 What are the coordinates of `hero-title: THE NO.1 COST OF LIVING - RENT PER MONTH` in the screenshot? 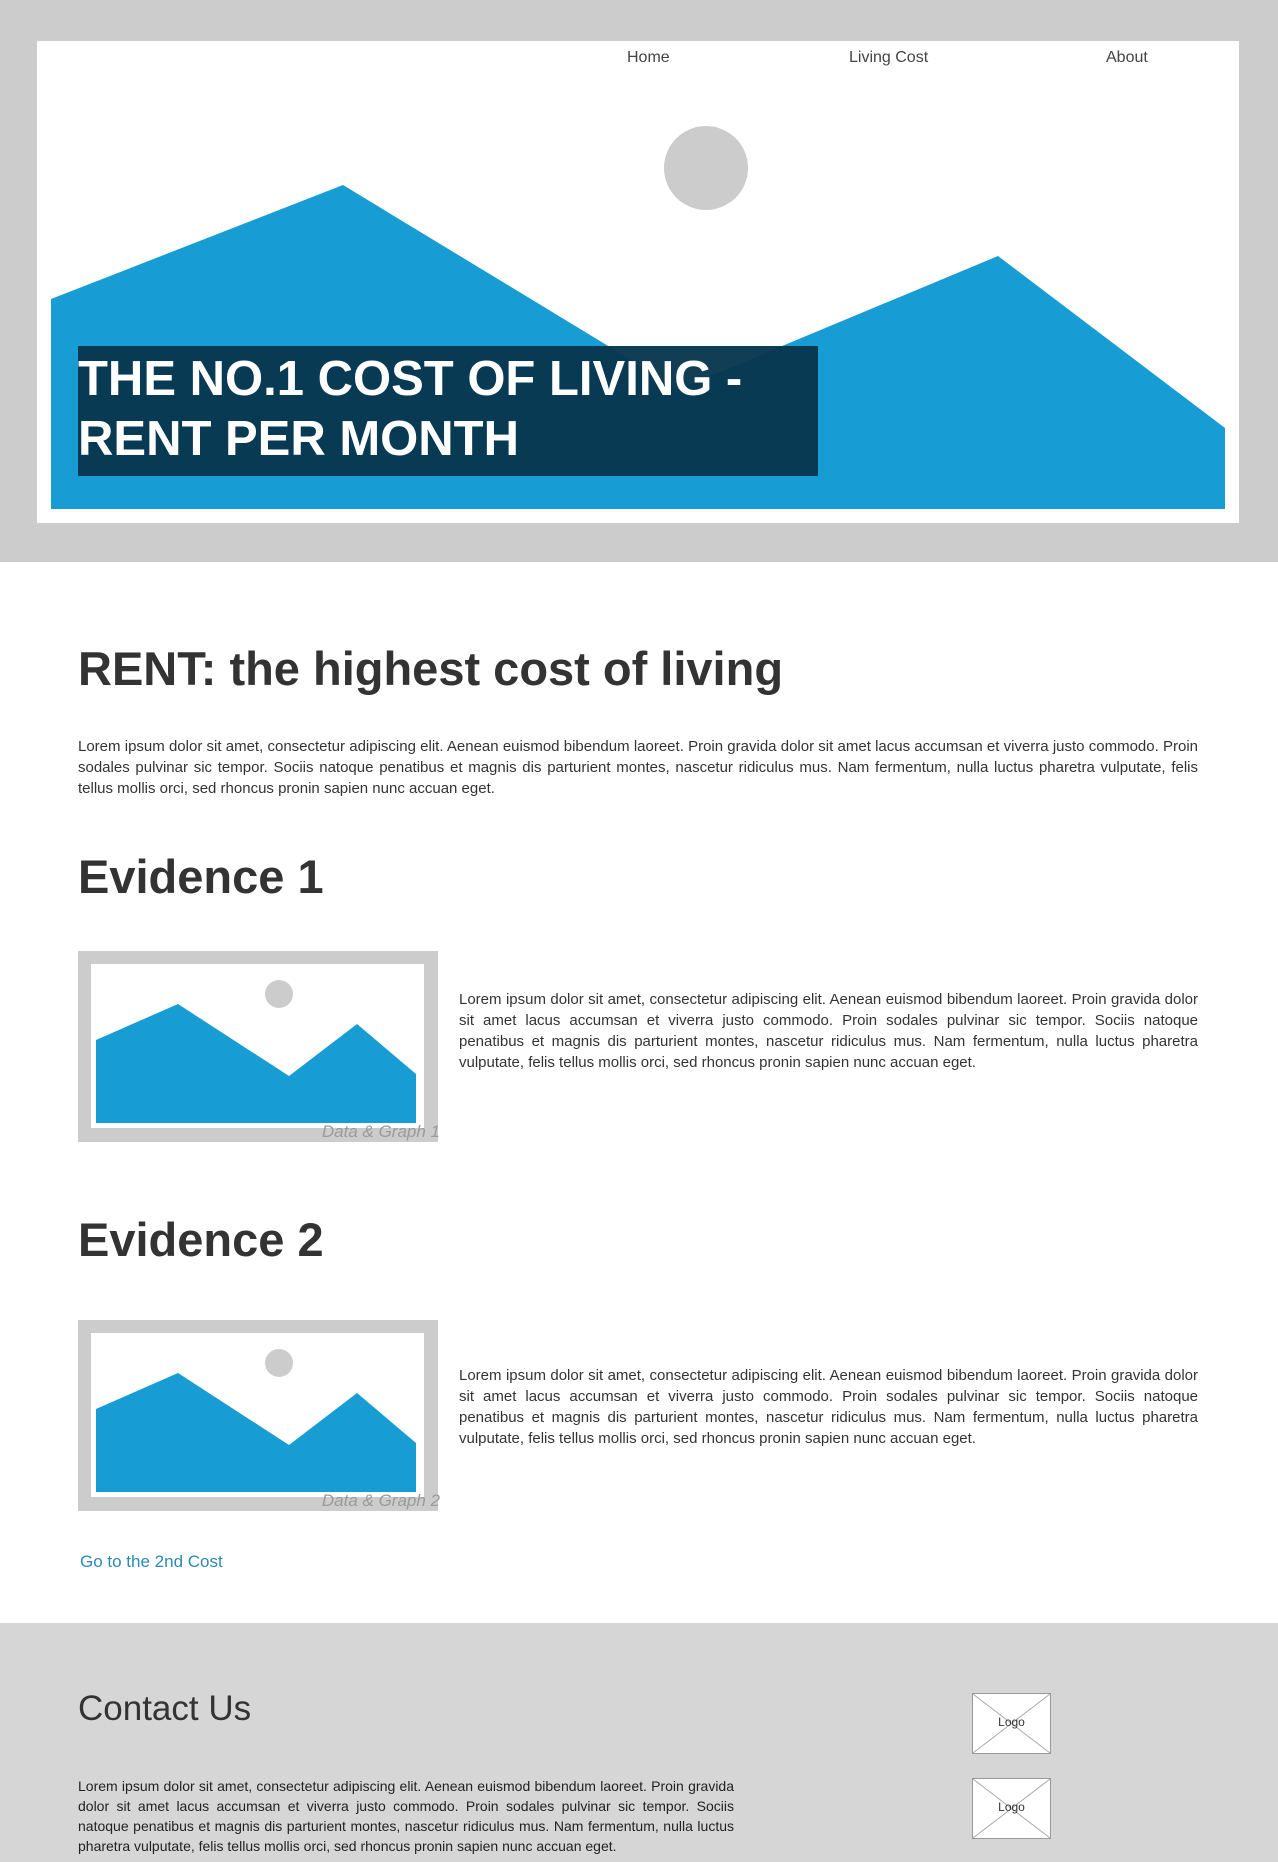 It's located at (448, 411).